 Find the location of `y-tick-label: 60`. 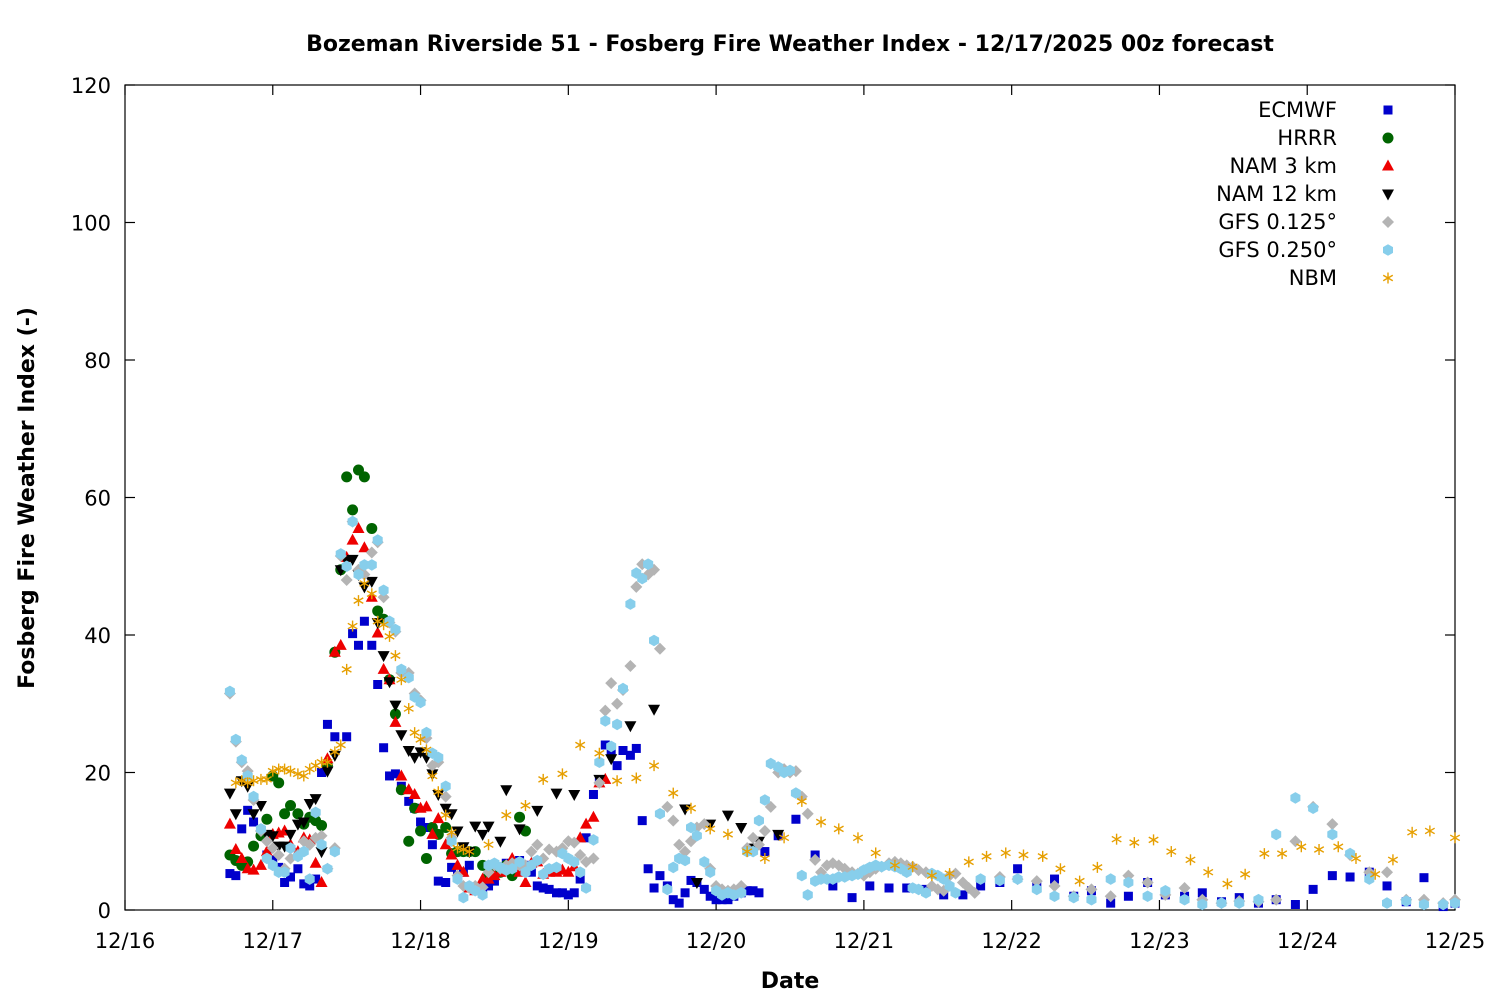

y-tick-label: 60 is located at coordinates (97, 499).